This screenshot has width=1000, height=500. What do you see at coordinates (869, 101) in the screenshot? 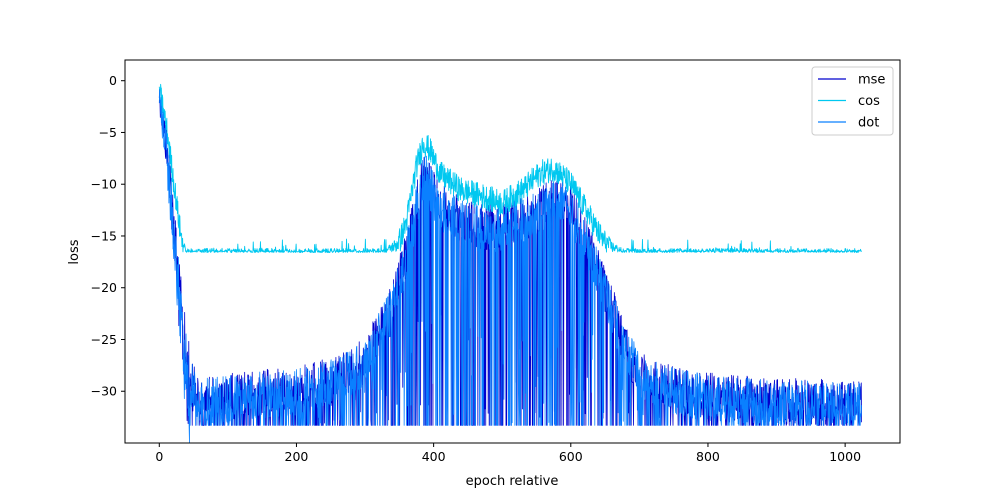
I see `legend-label-cos: cos` at bounding box center [869, 101].